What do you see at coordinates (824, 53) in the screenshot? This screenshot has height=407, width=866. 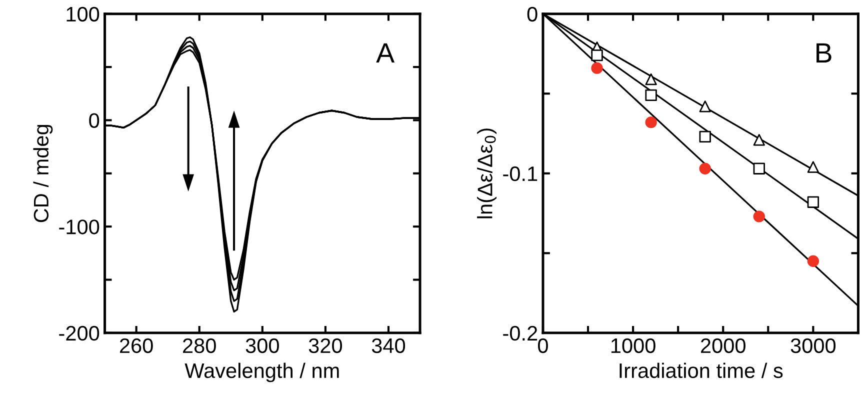 I see `annotation: B` at bounding box center [824, 53].